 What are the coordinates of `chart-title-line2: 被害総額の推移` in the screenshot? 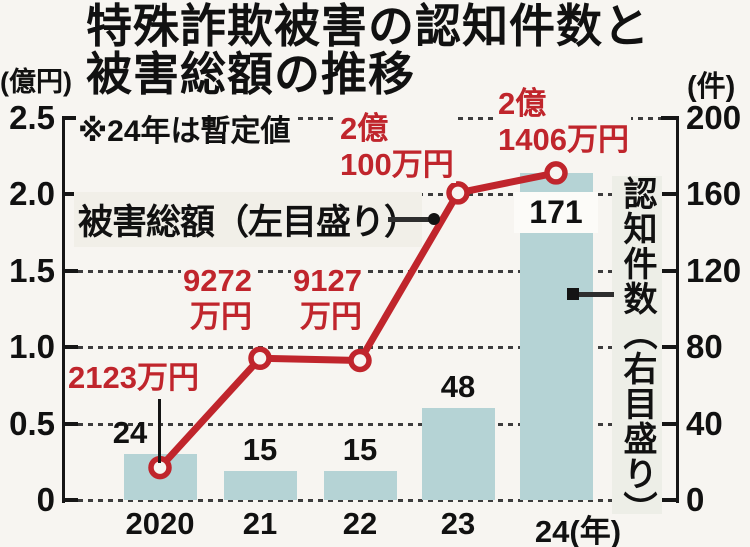 It's located at (250, 74).